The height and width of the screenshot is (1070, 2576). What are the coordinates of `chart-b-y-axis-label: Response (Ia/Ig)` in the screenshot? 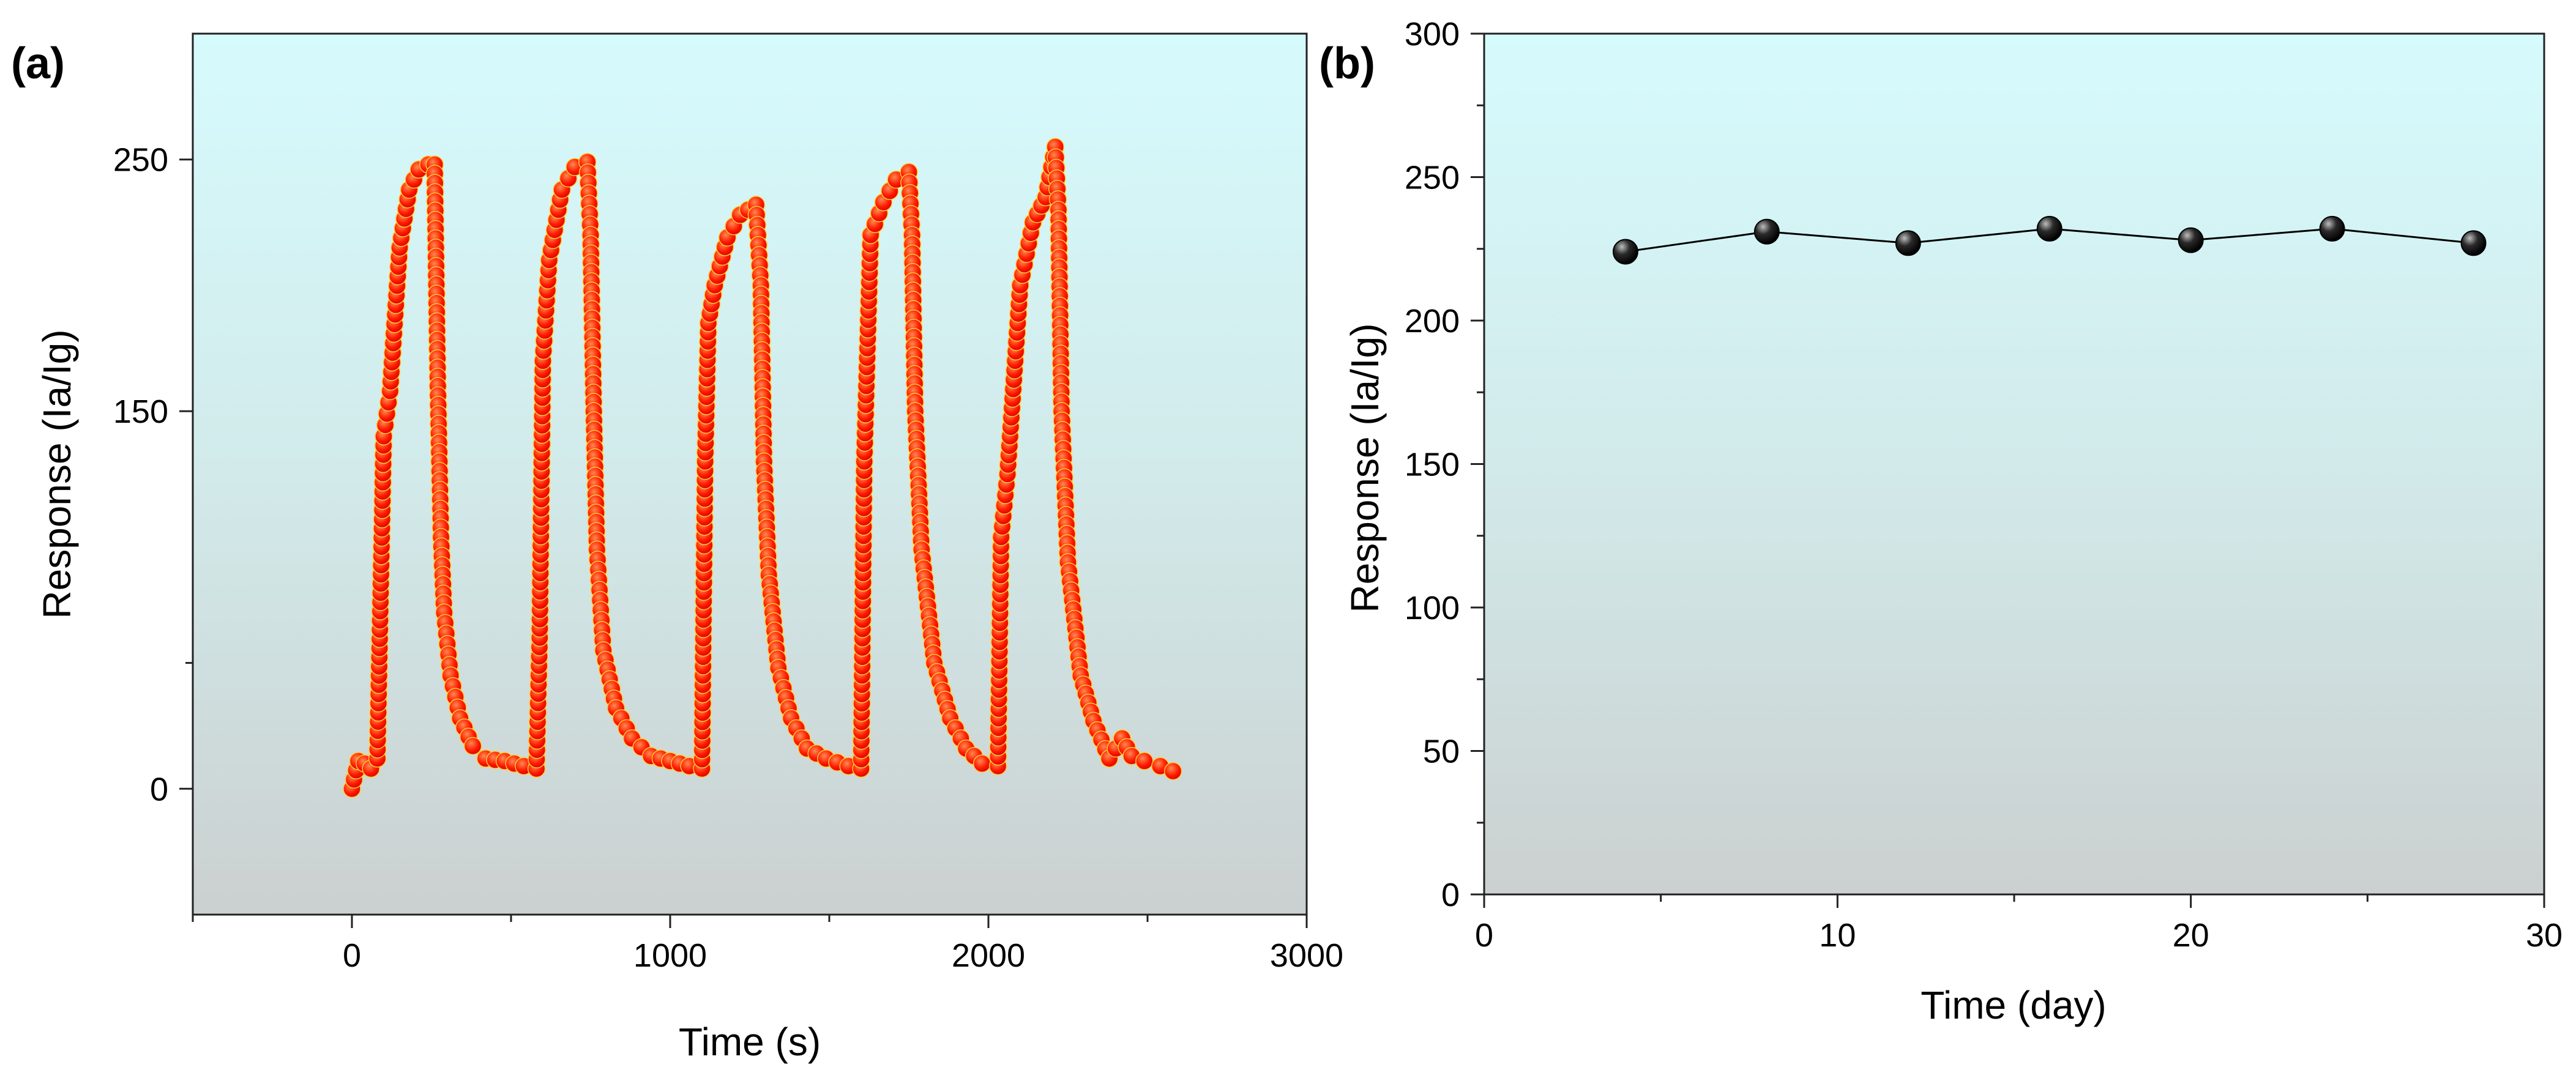 It's located at (1365, 468).